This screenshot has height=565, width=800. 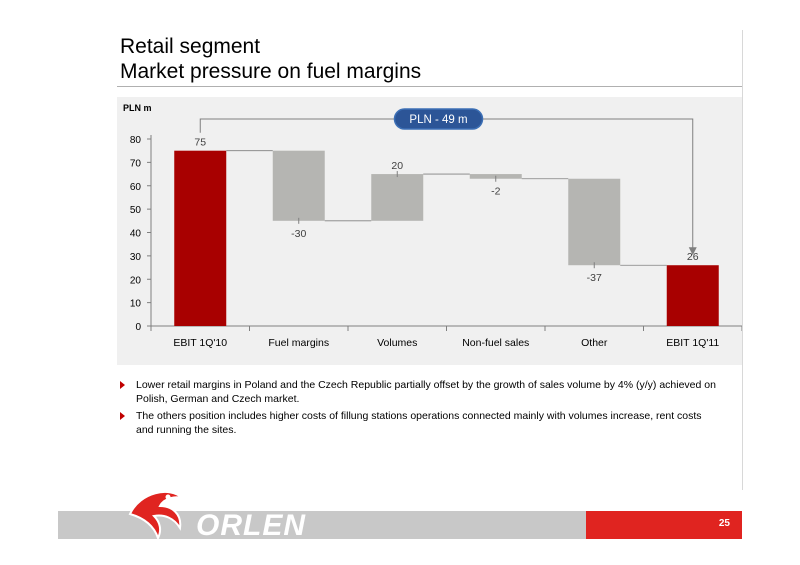 I want to click on data-label: 26, so click(x=693, y=257).